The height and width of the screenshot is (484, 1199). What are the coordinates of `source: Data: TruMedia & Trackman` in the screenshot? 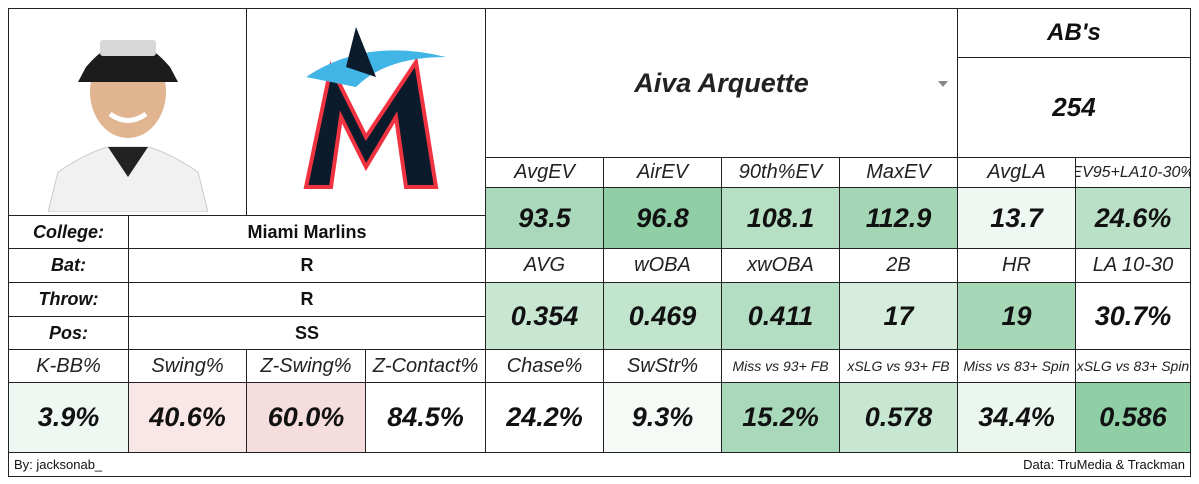 It's located at (1104, 464).